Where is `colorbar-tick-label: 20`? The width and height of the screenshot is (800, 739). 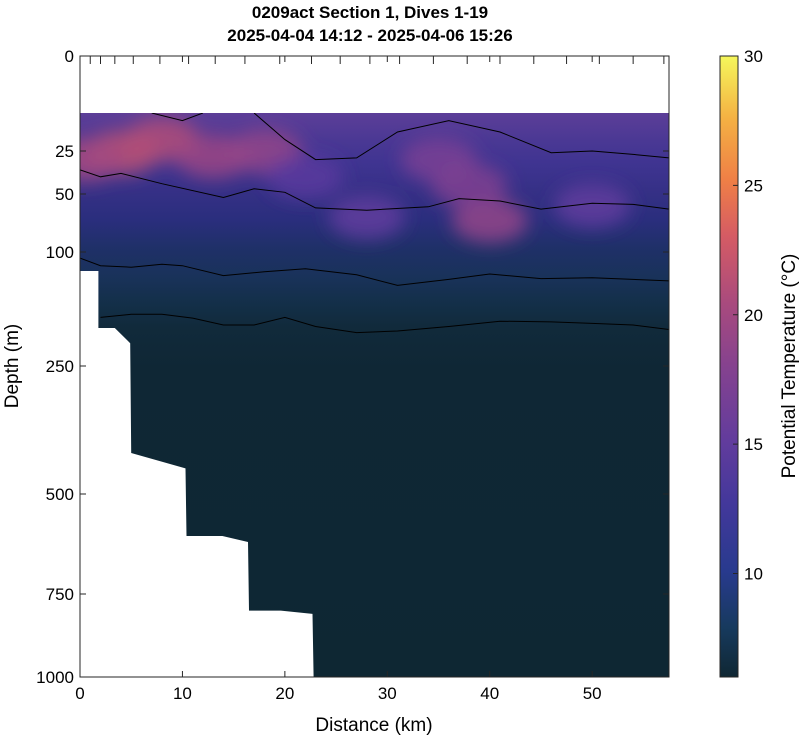
colorbar-tick-label: 20 is located at coordinates (753, 315).